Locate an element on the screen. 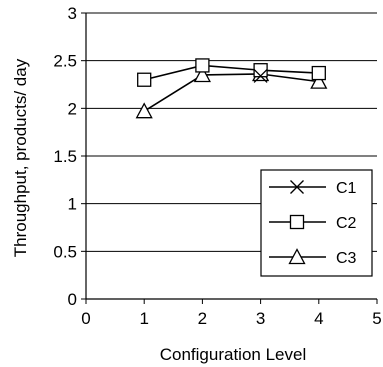 The image size is (383, 367). x-axis-ticks: 0 1 2 3 4 5 is located at coordinates (231, 313).